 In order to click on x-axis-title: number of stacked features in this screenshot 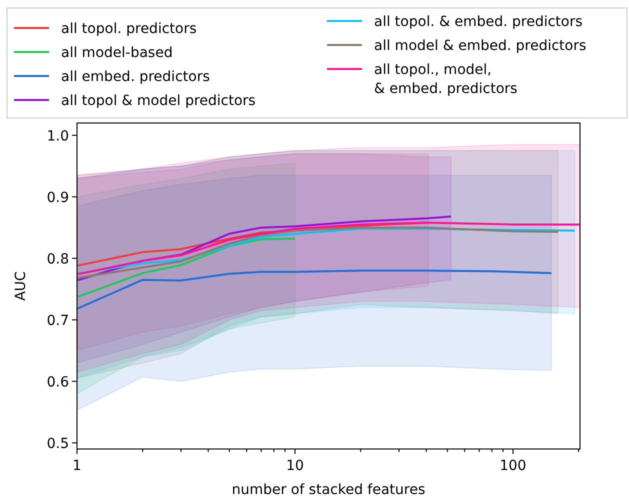, I will do `click(329, 490)`.